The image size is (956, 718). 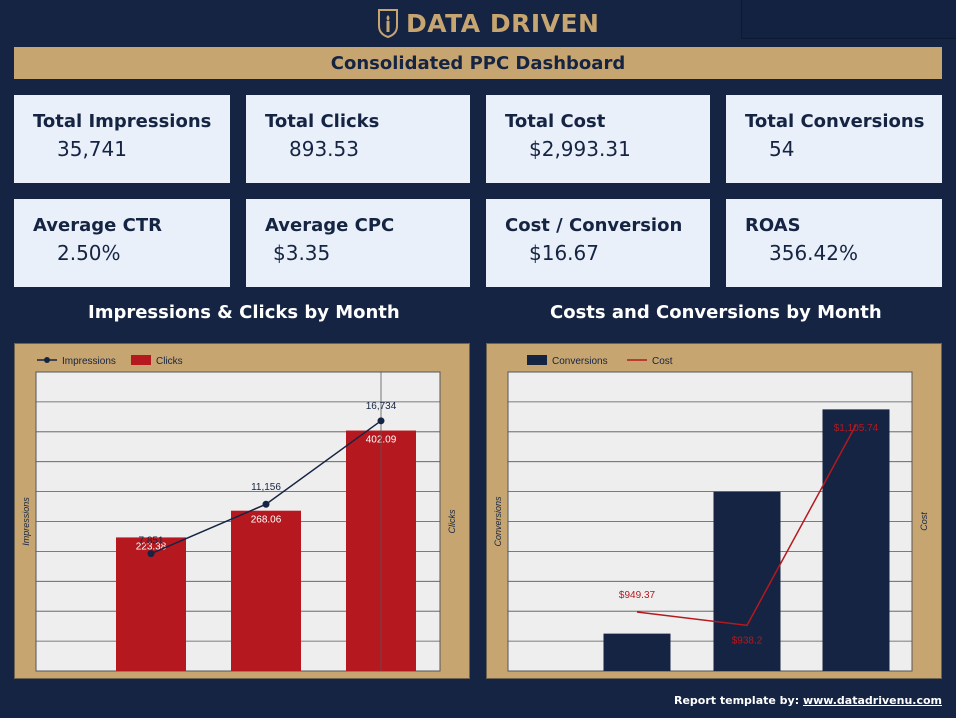 What do you see at coordinates (381, 406) in the screenshot?
I see `line-data-label: 16,734` at bounding box center [381, 406].